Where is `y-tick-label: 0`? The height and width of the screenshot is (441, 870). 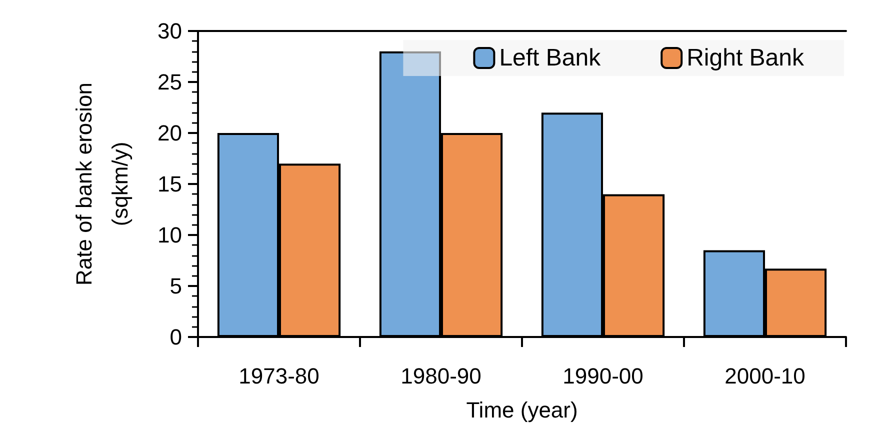 y-tick-label: 0 is located at coordinates (176, 337).